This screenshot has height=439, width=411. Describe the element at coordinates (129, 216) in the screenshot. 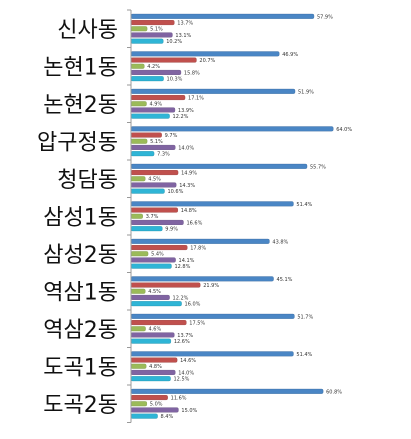

I see `y-axis-ticks` at that location.